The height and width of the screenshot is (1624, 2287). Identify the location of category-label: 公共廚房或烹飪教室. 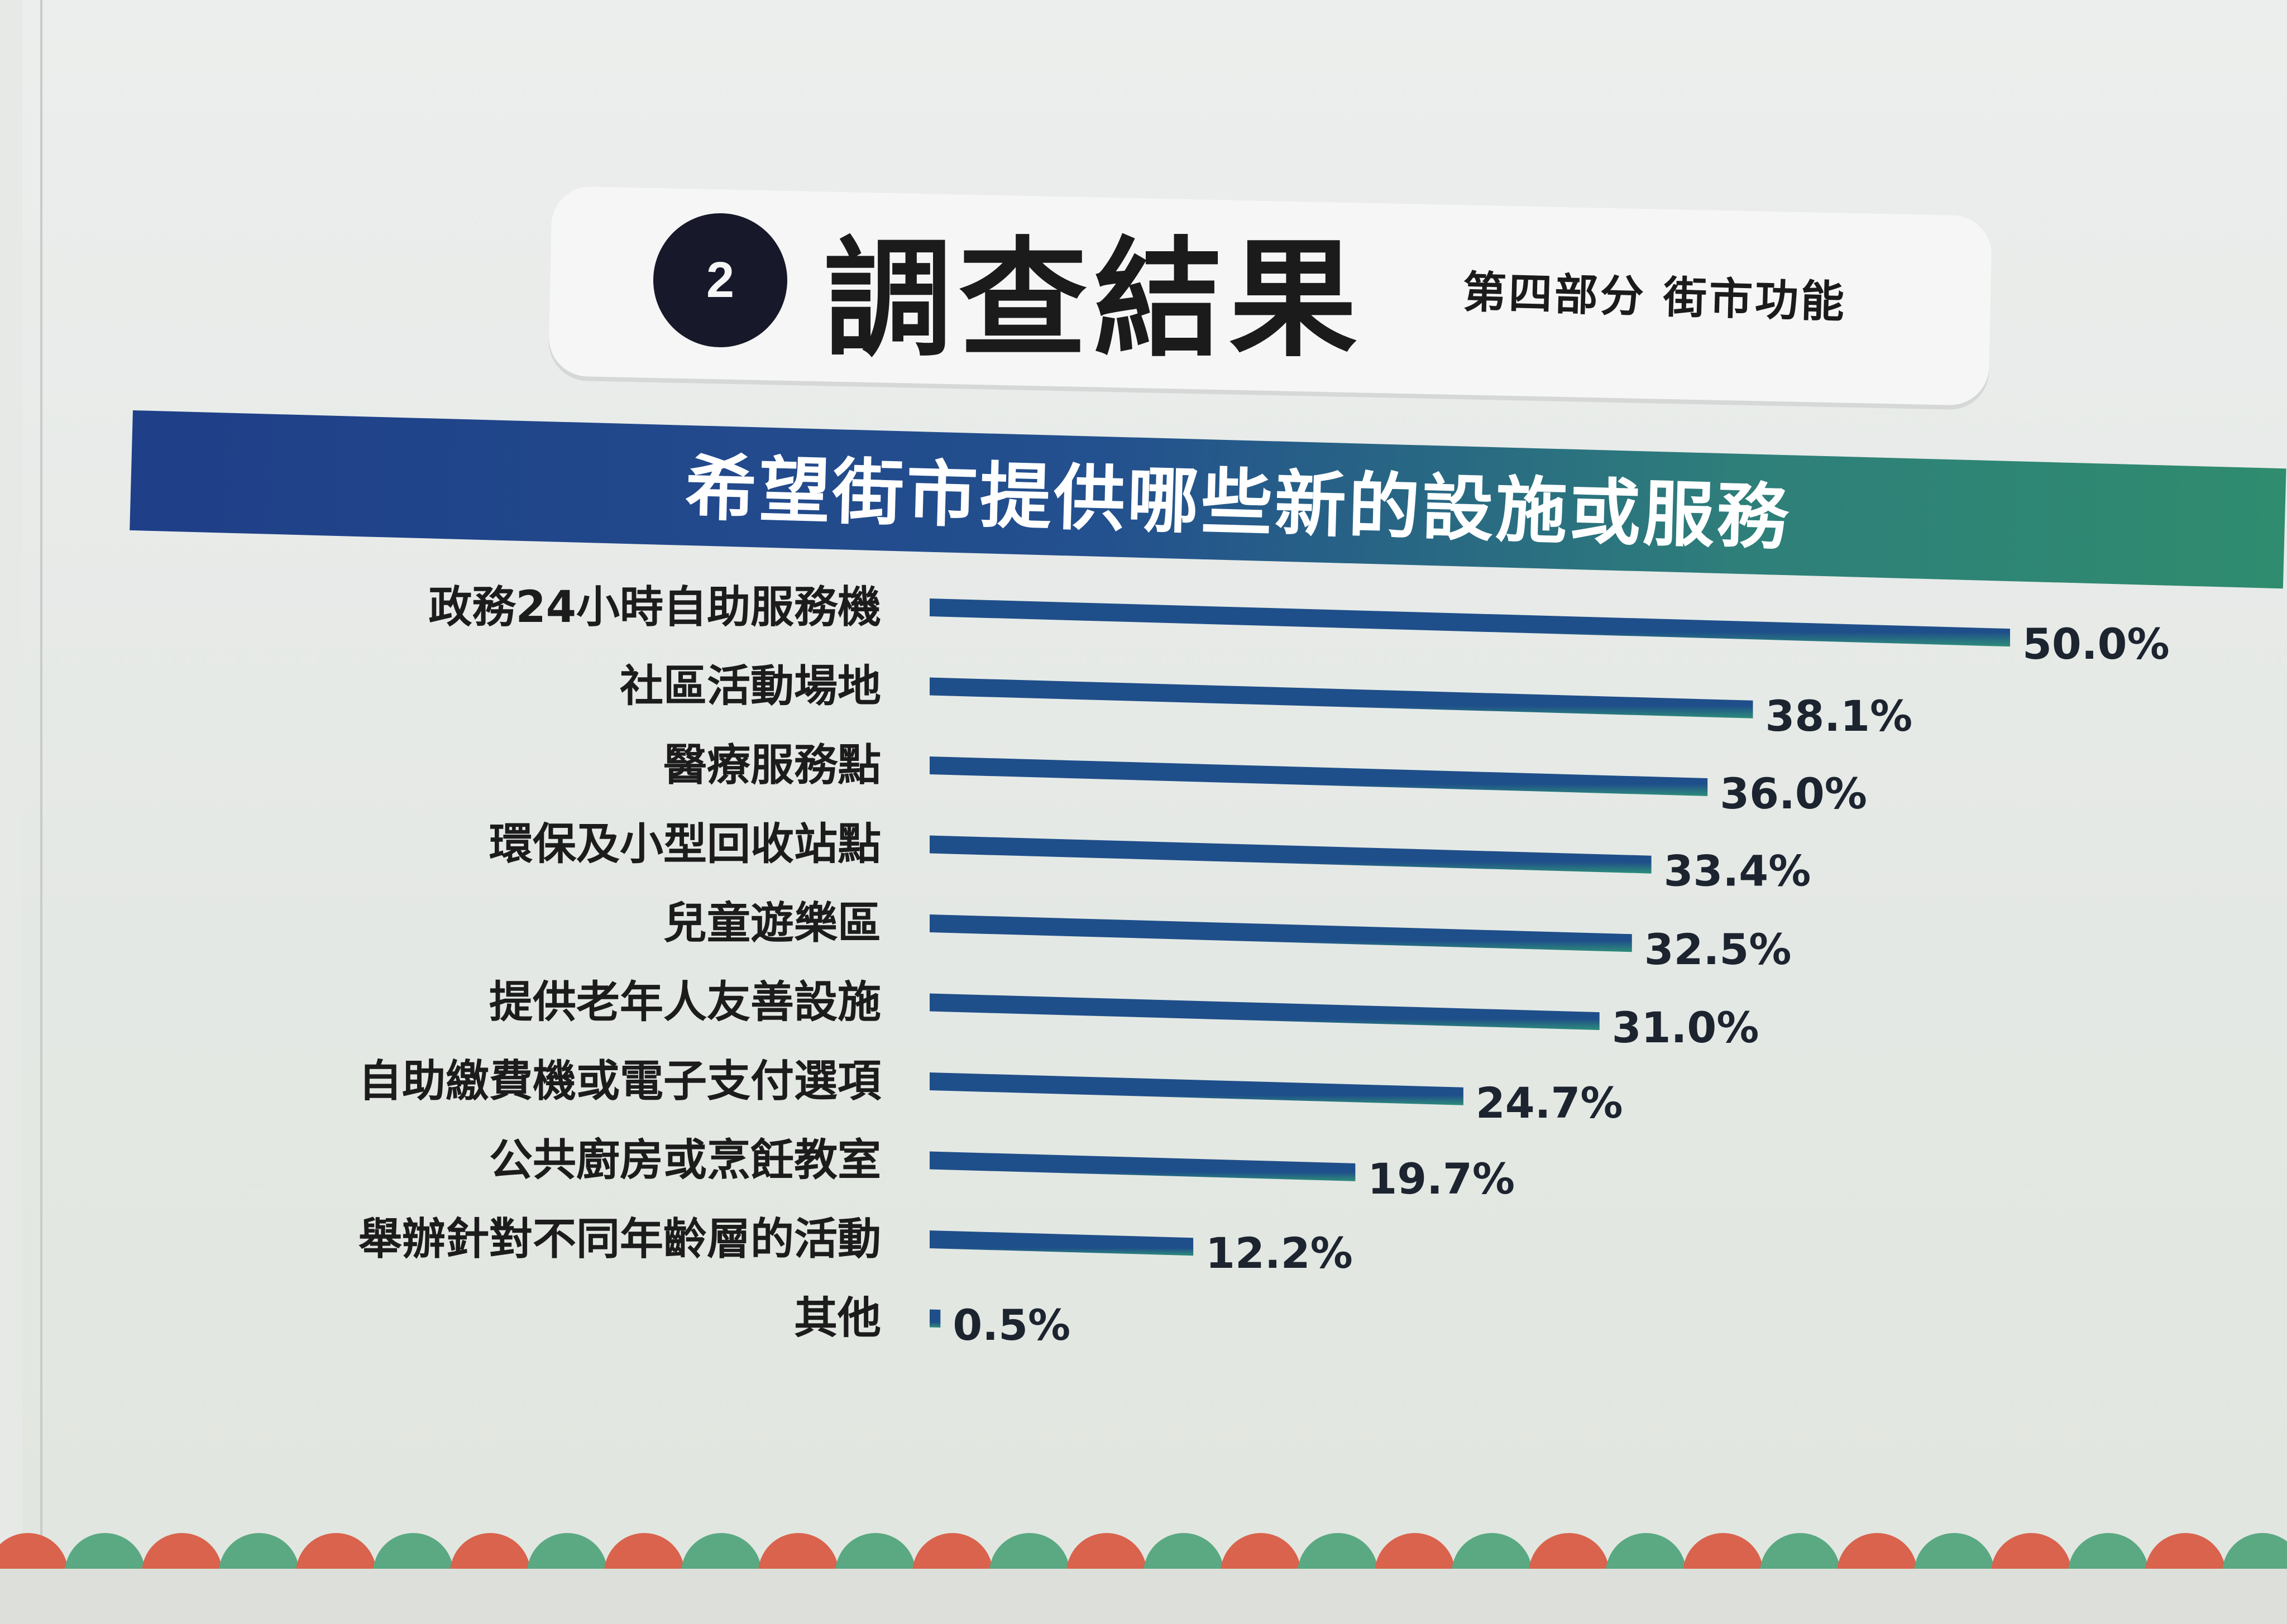
(685, 1161).